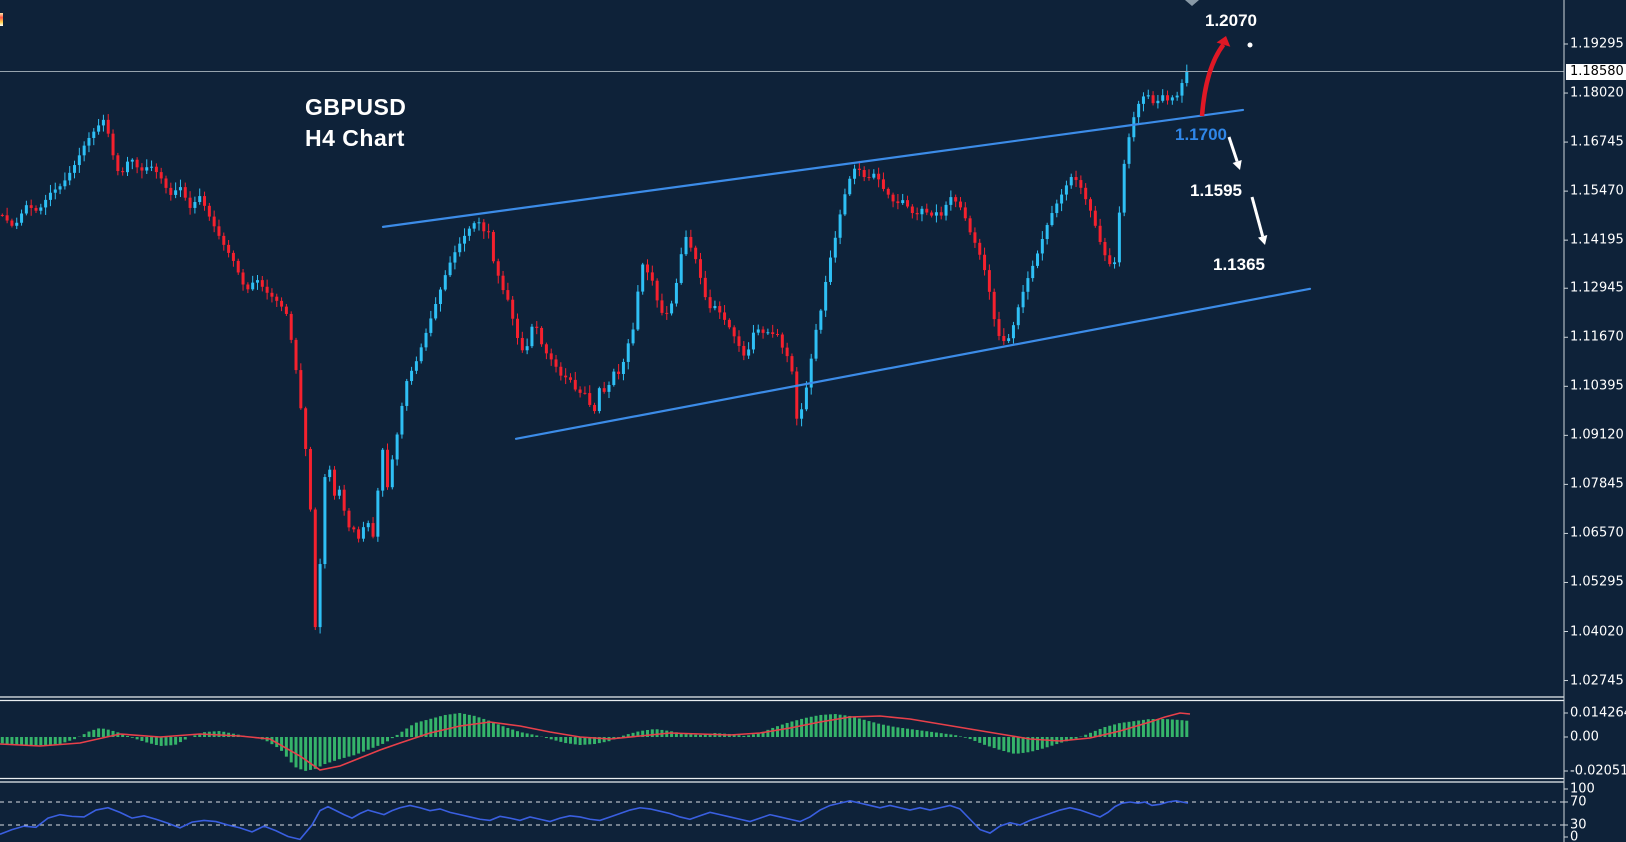  Describe the element at coordinates (1597, 681) in the screenshot. I see `price-tick-label: 1.02745` at that location.